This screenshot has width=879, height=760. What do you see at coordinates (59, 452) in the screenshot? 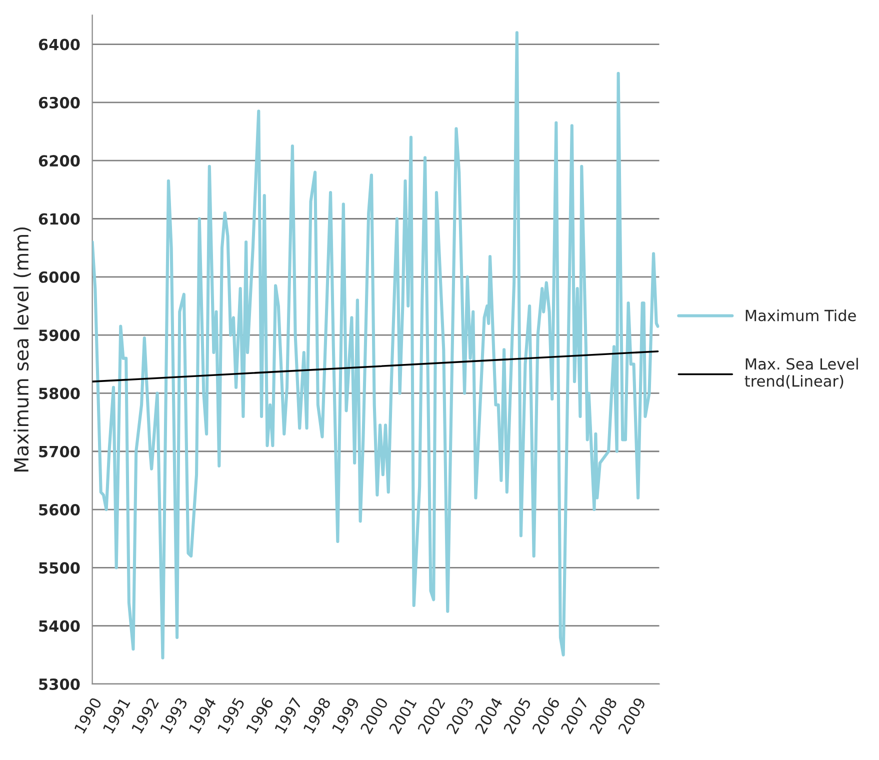
I see `y-tick-label: 5700` at bounding box center [59, 452].